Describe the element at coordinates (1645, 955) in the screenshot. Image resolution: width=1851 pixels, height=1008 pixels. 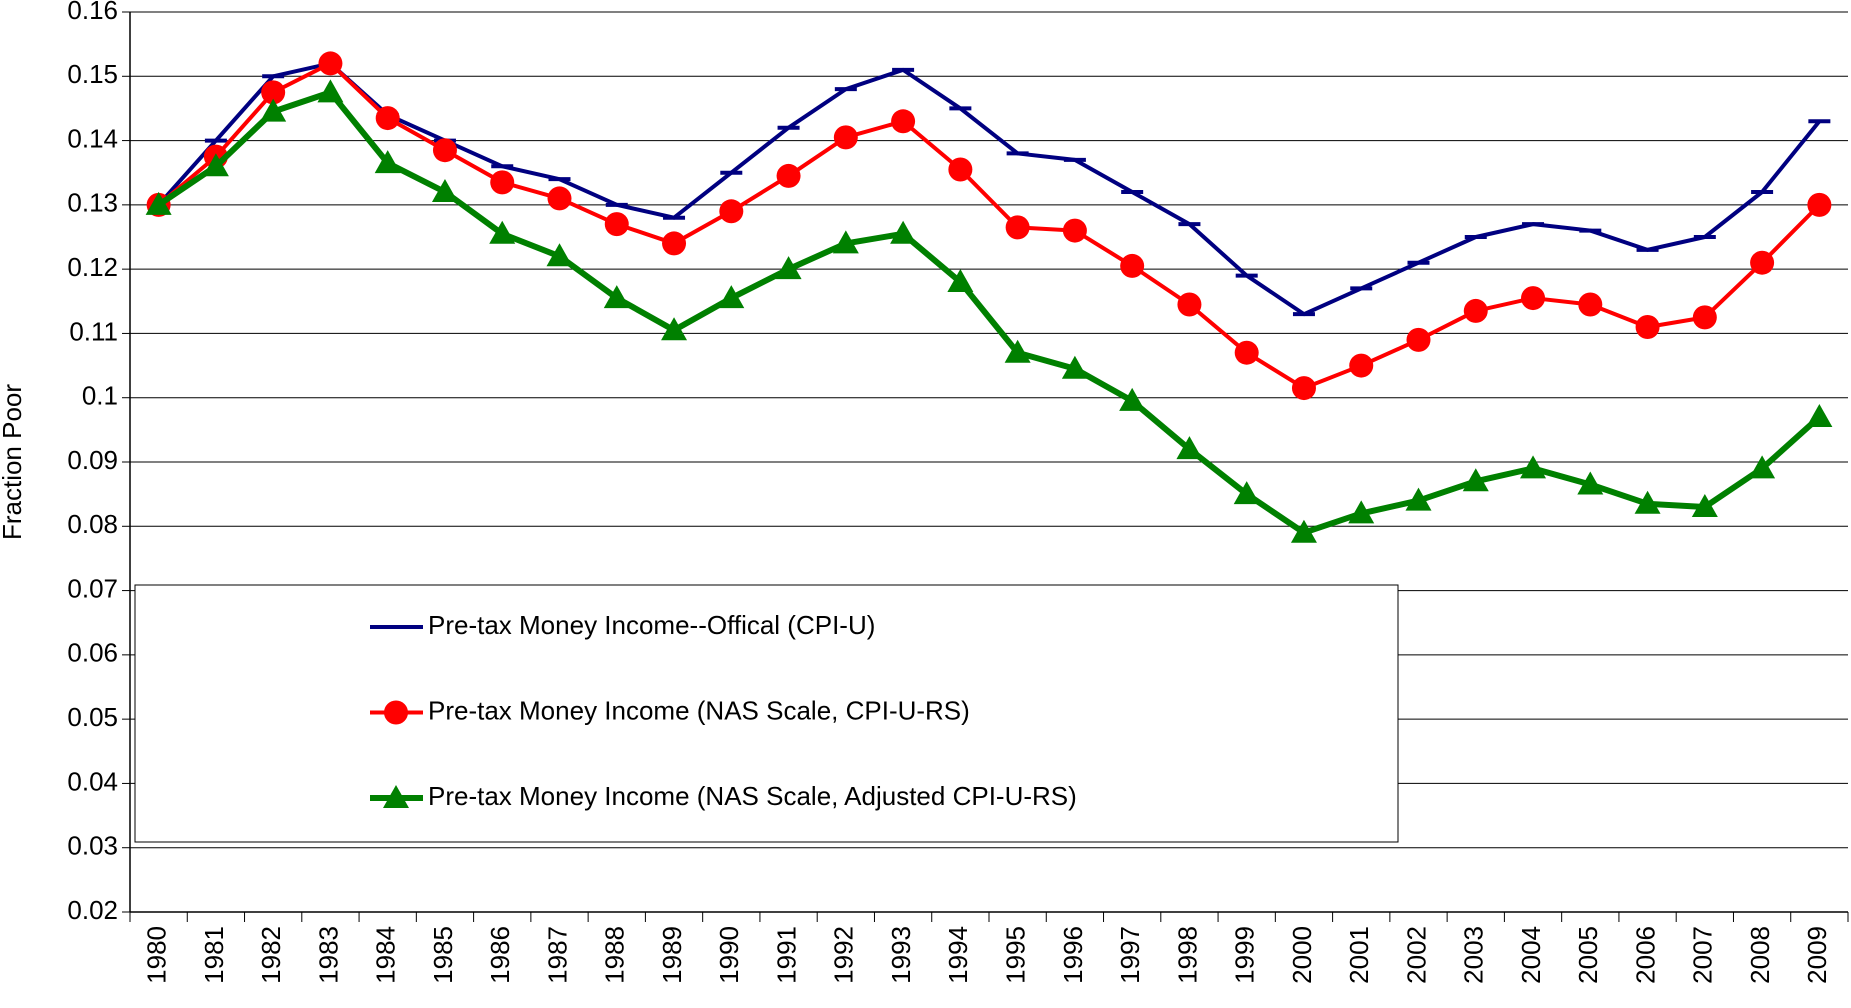
I see `x-tick-label: 2006` at that location.